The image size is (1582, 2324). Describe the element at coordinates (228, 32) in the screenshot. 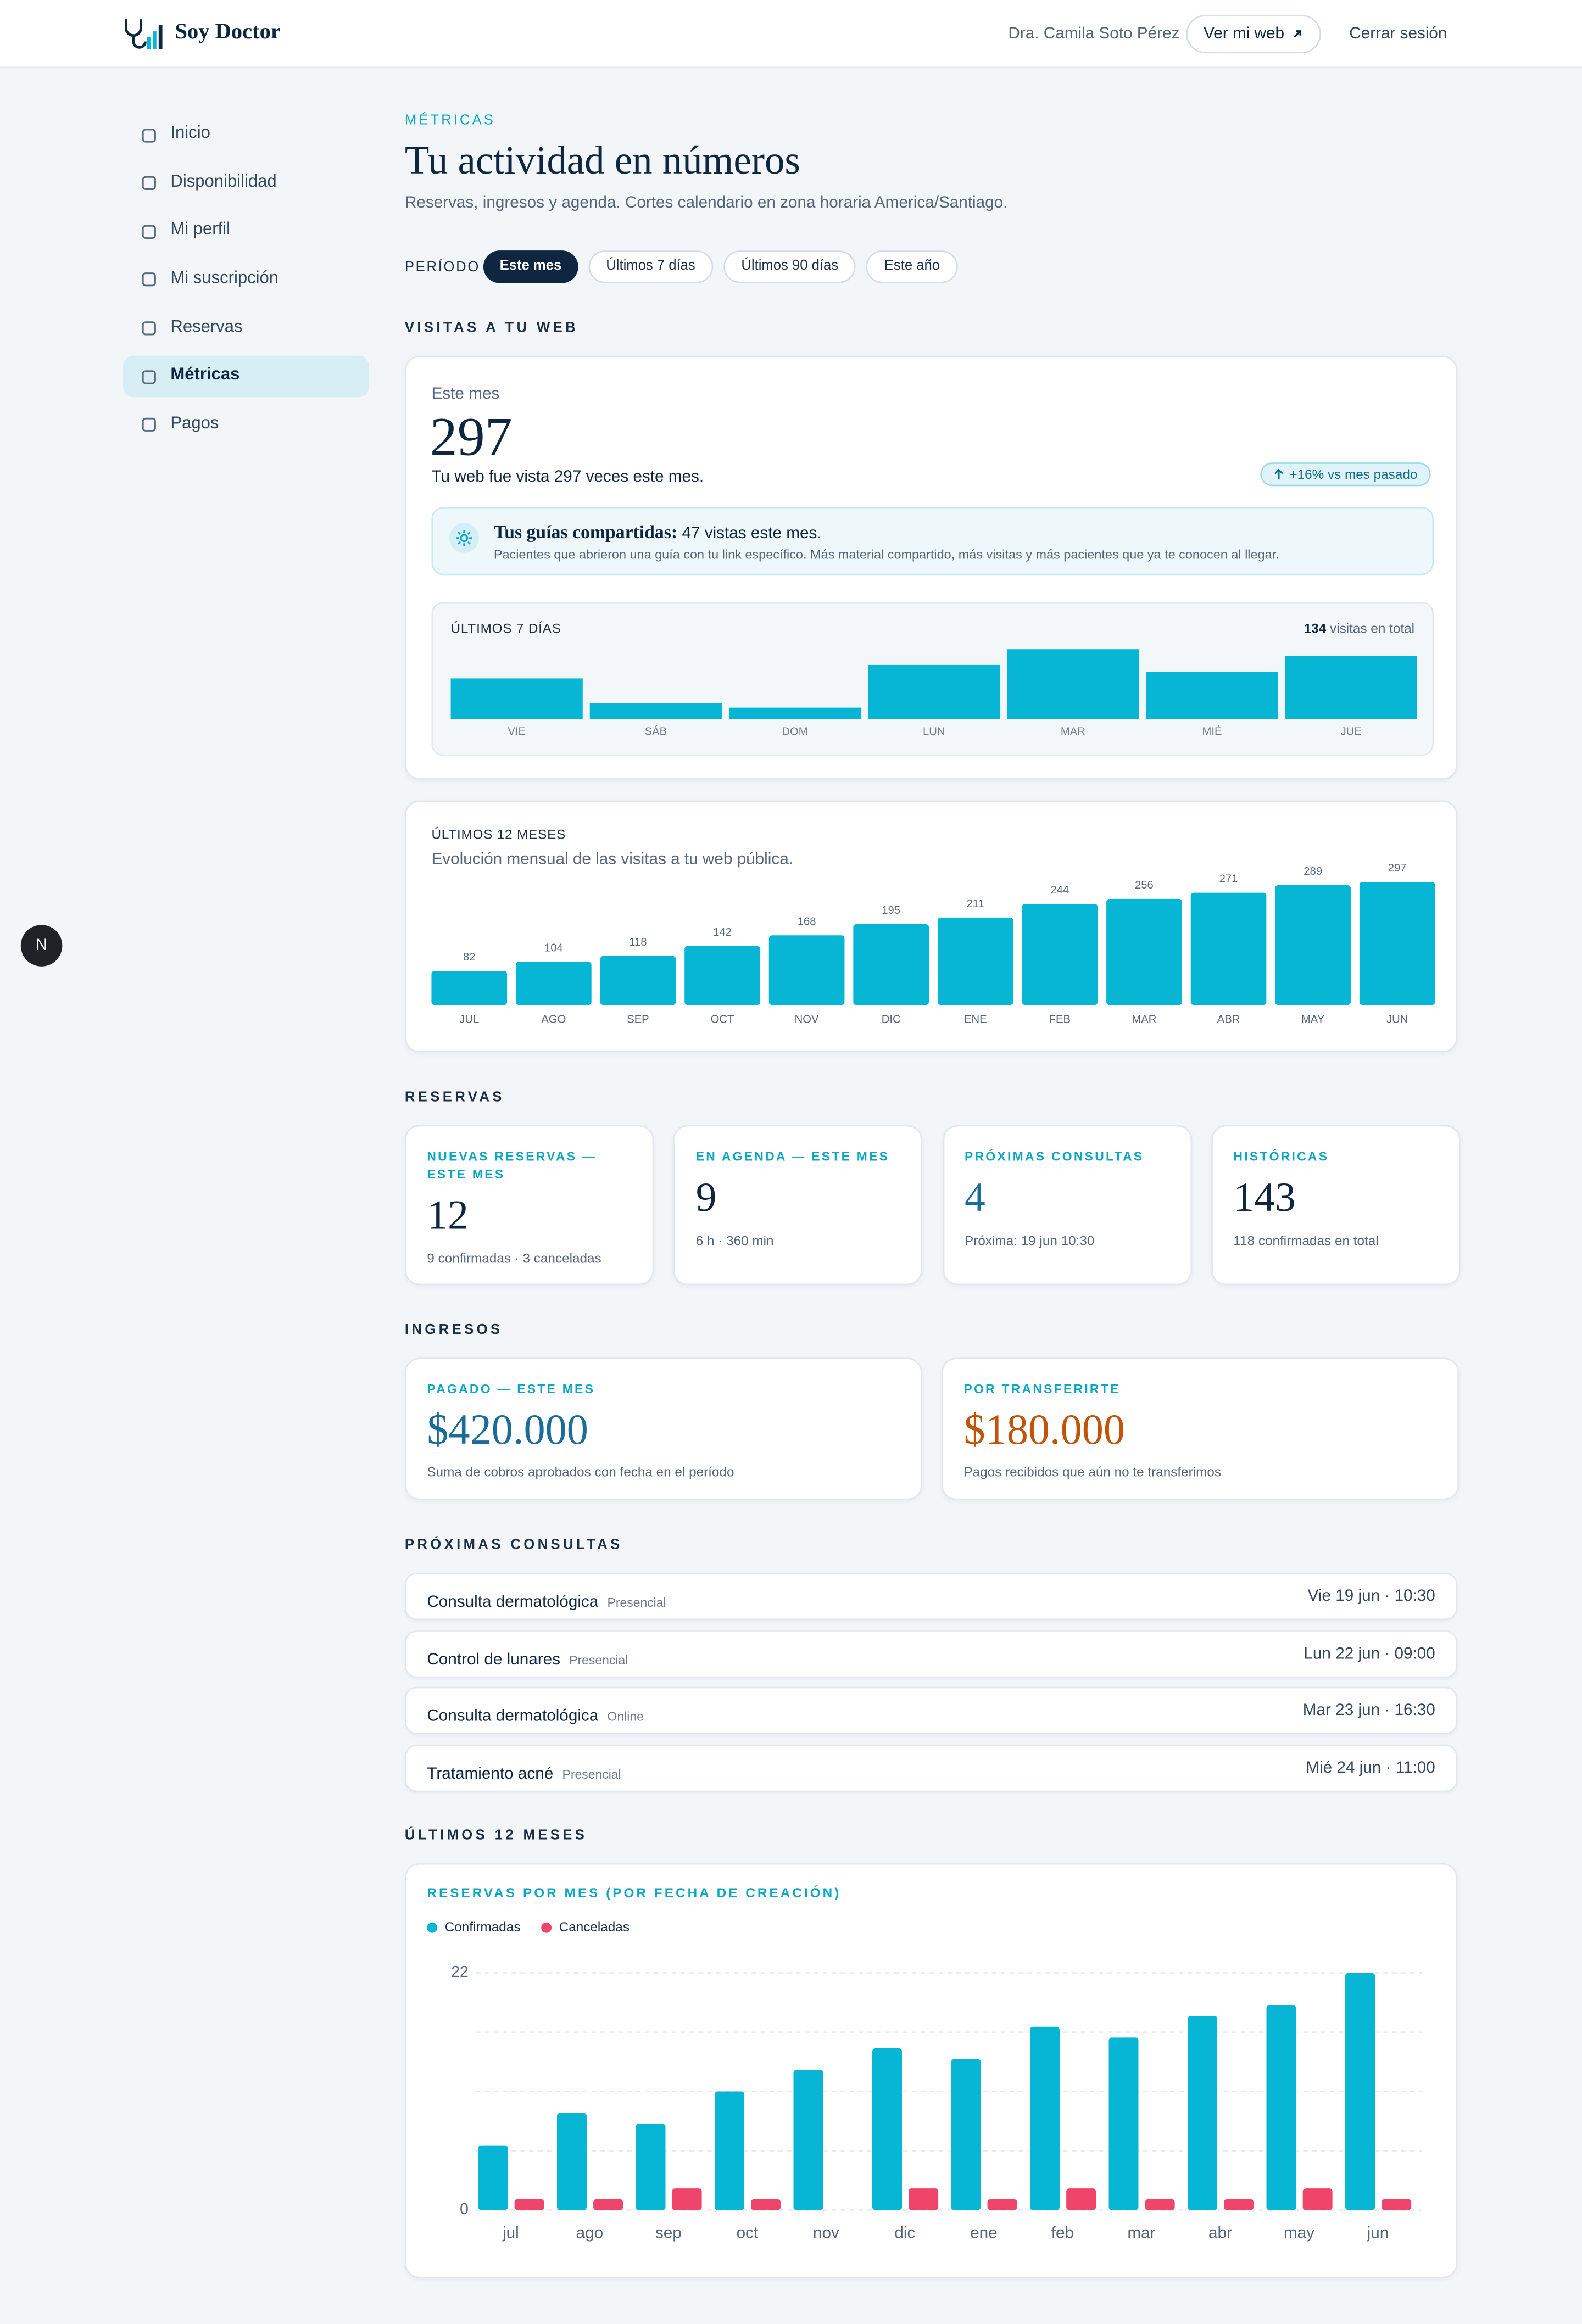

I see `brand: Soy Doctor` at that location.